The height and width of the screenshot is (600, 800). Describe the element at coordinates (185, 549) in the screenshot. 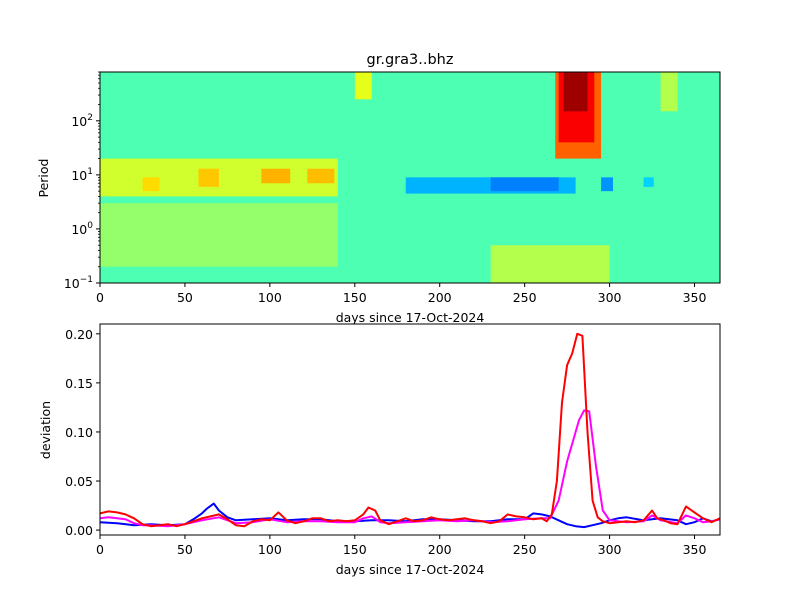

I see `line-x-tick-label: 50` at that location.